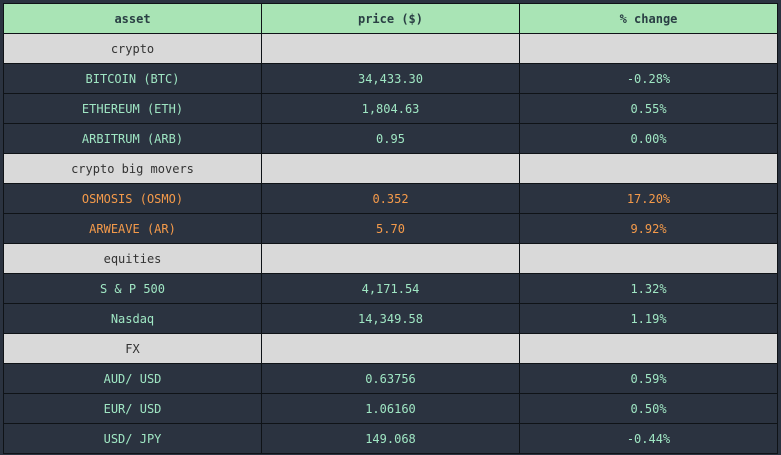 This screenshot has height=455, width=781. Describe the element at coordinates (648, 318) in the screenshot. I see `change-cell: 1.19%` at that location.